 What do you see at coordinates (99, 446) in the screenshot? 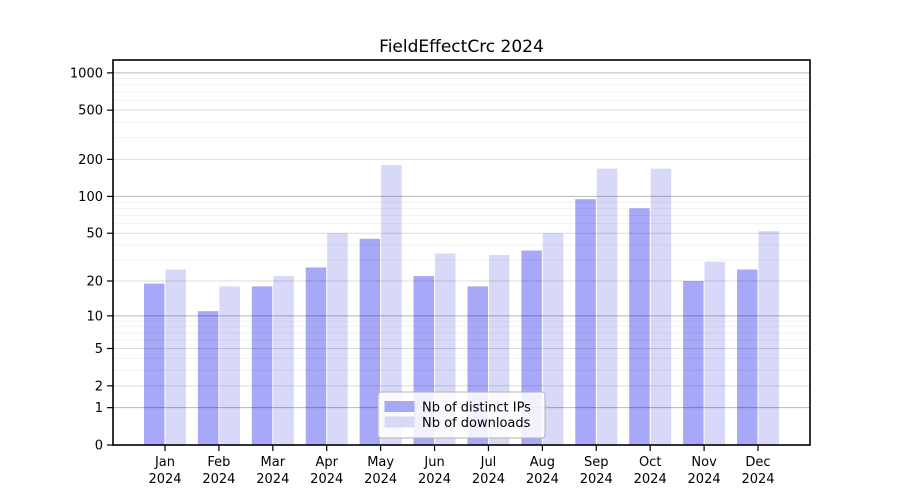
I see `y-tick-label: 0` at bounding box center [99, 446].